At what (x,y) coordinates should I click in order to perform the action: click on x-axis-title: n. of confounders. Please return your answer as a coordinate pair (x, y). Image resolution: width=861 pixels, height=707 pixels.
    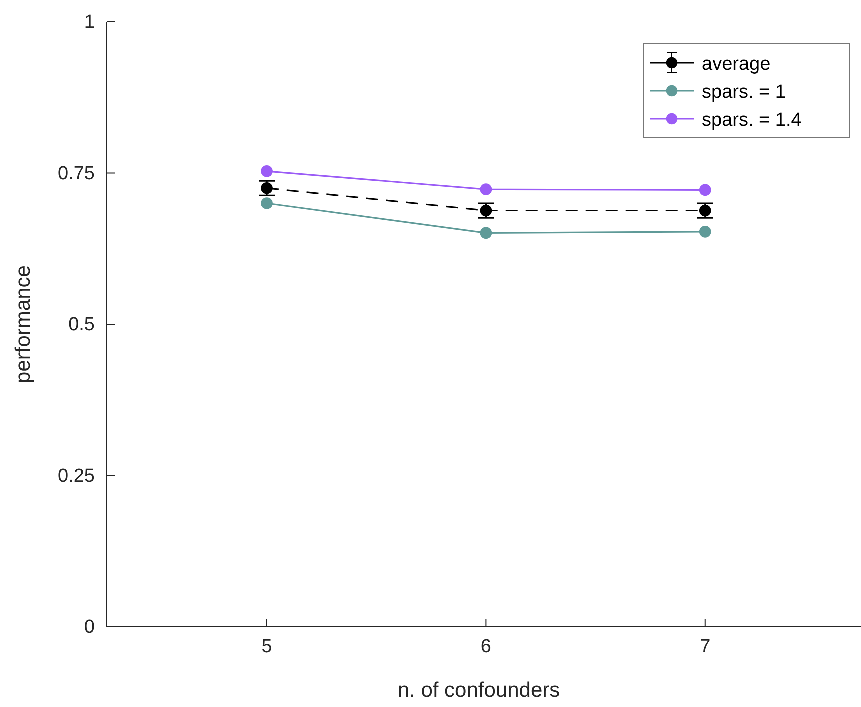
    Looking at the image, I should click on (479, 690).